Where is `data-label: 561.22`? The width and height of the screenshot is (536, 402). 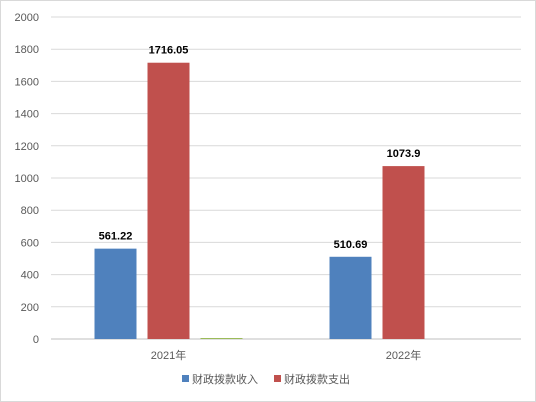 data-label: 561.22 is located at coordinates (116, 237).